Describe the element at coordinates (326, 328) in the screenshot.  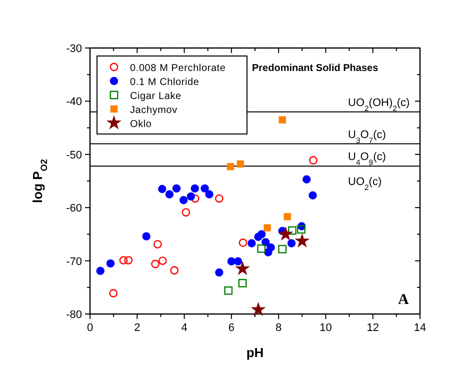
I see `x-tick-label: 10` at that location.